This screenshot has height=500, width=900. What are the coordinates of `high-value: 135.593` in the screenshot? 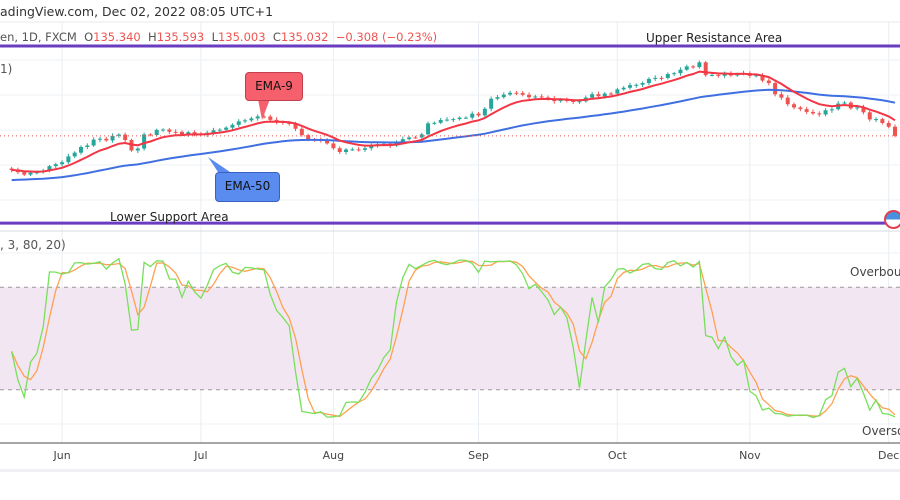 It's located at (180, 37).